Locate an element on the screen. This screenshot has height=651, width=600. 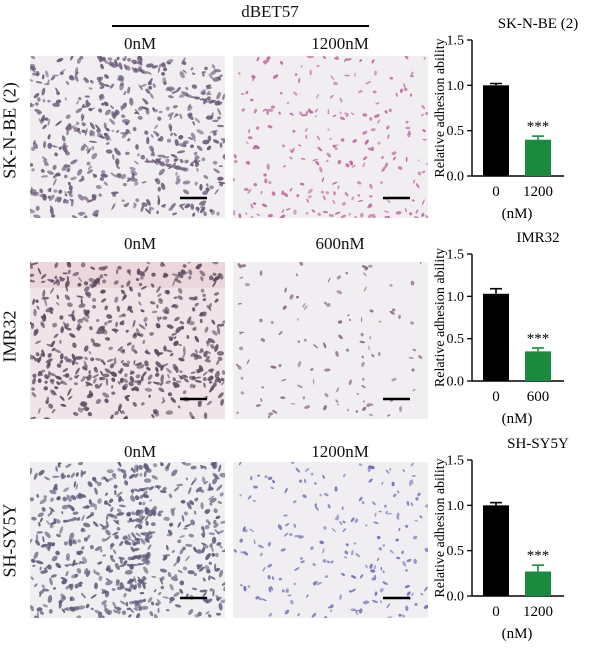
micrograph-row3-control is located at coordinates (127, 540).